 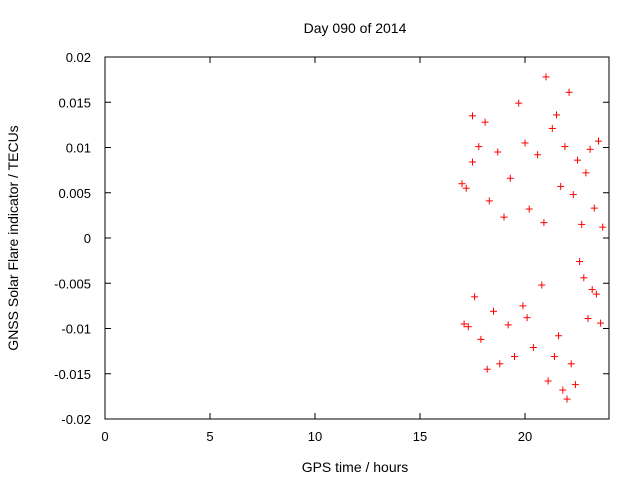 What do you see at coordinates (209, 436) in the screenshot?
I see `x-tick-label: 5` at bounding box center [209, 436].